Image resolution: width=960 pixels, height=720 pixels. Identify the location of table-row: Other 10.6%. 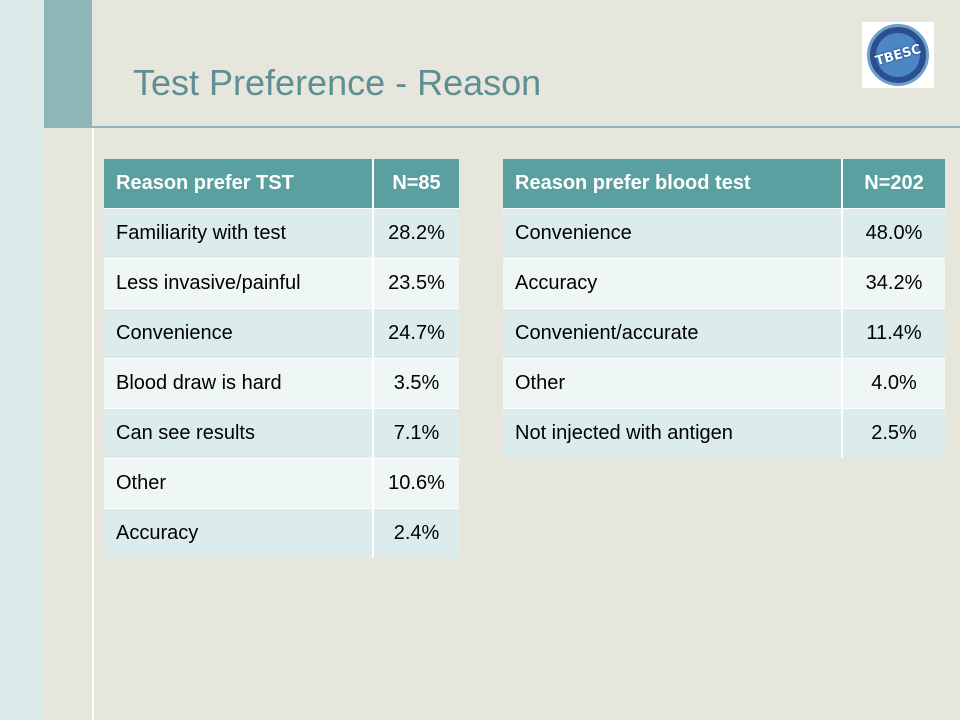
(281, 483).